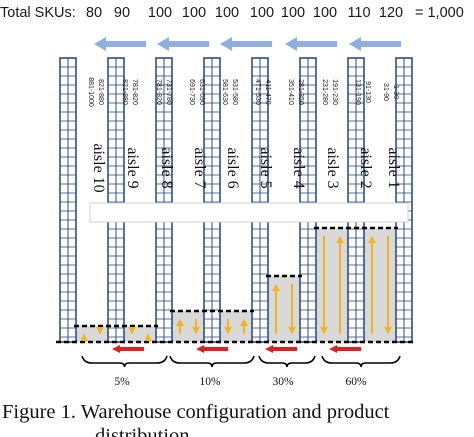  I want to click on aisle-label: aisle 8, so click(166, 167).